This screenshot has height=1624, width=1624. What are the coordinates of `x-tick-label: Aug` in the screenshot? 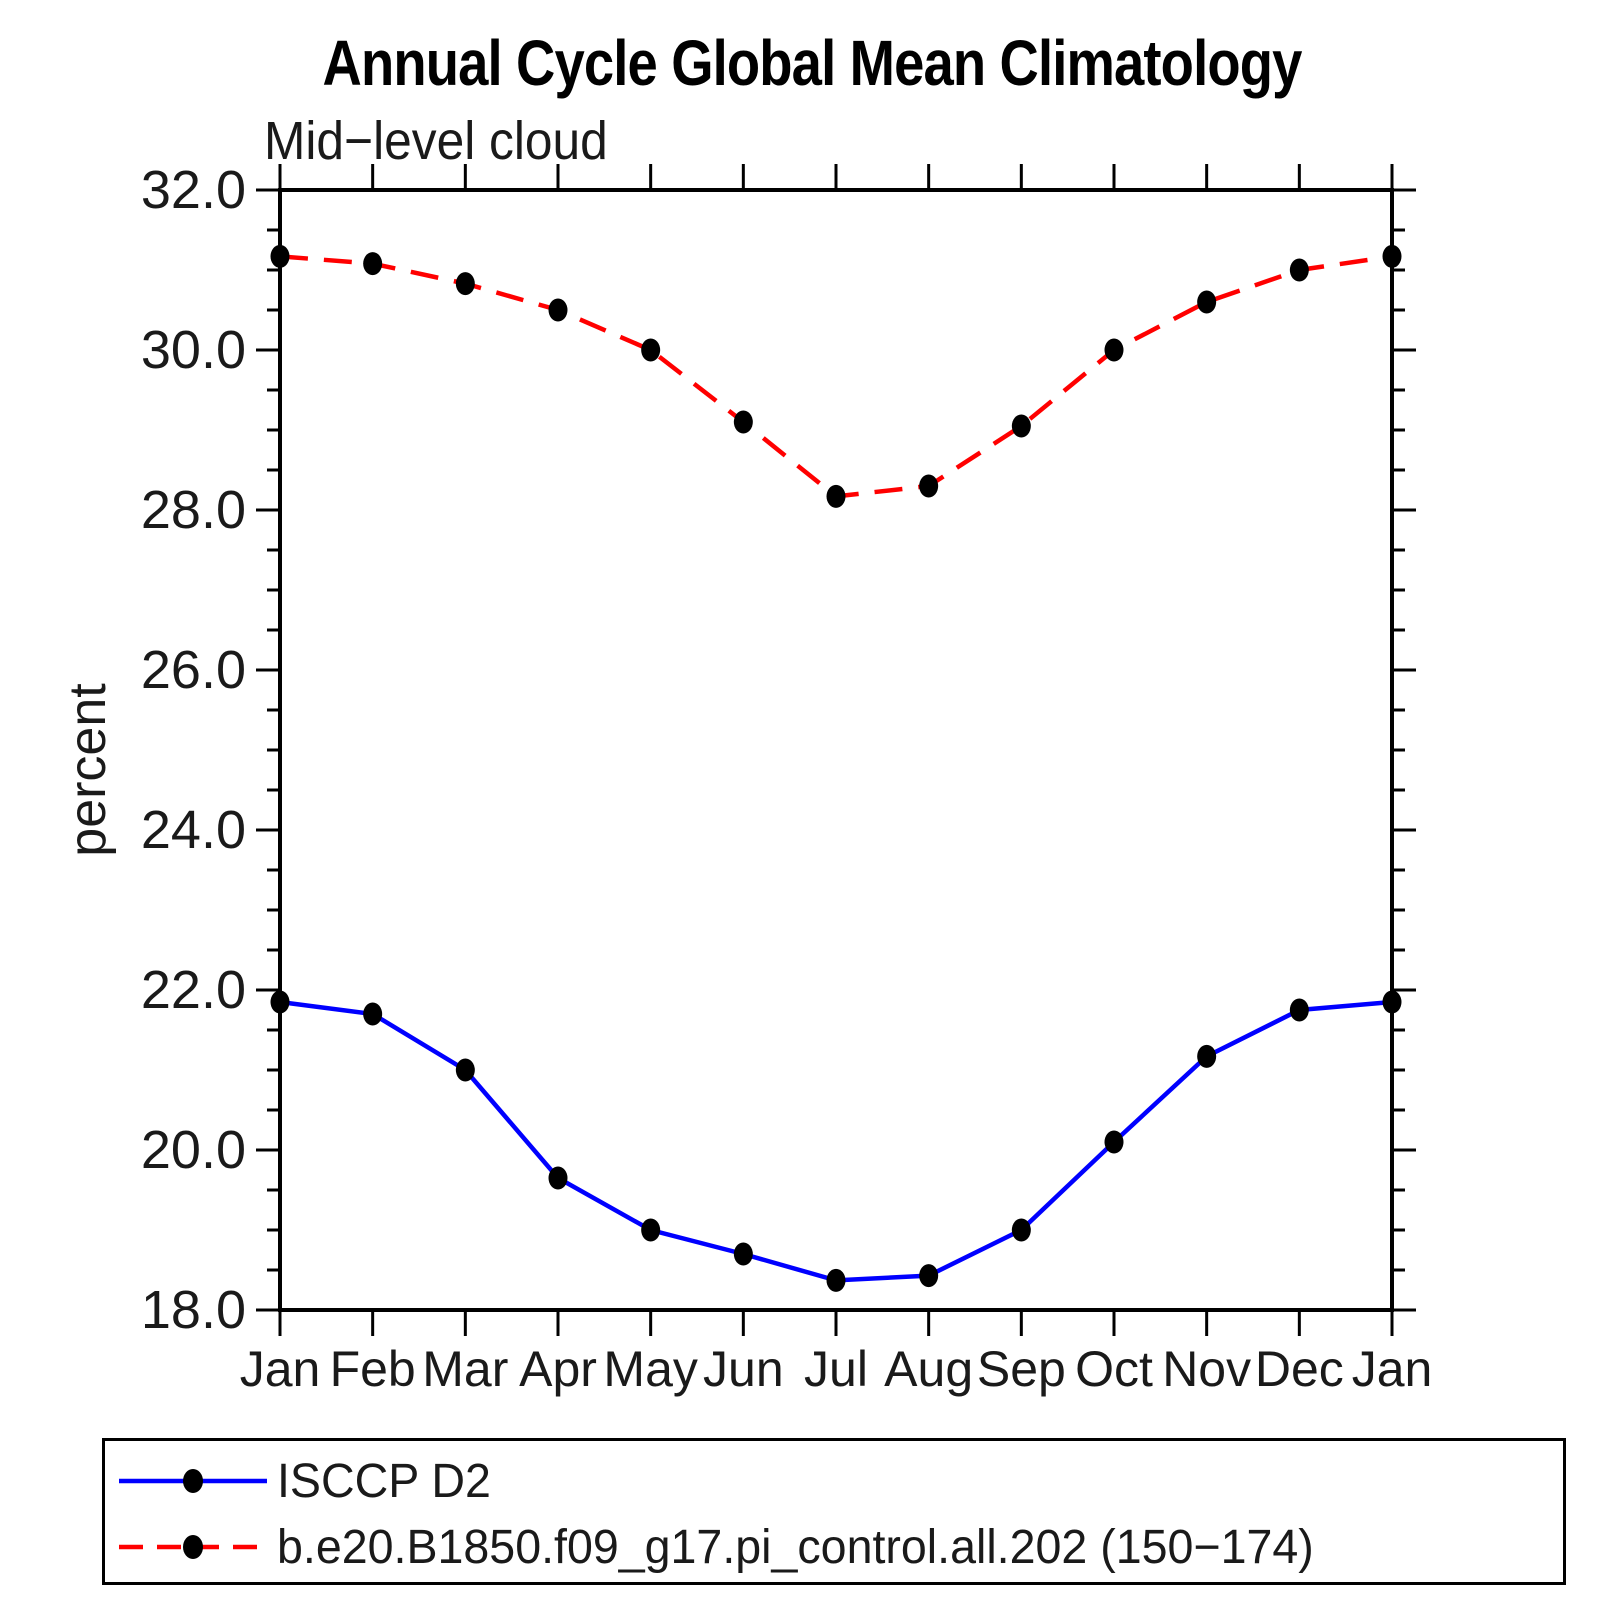 It's located at (928, 1369).